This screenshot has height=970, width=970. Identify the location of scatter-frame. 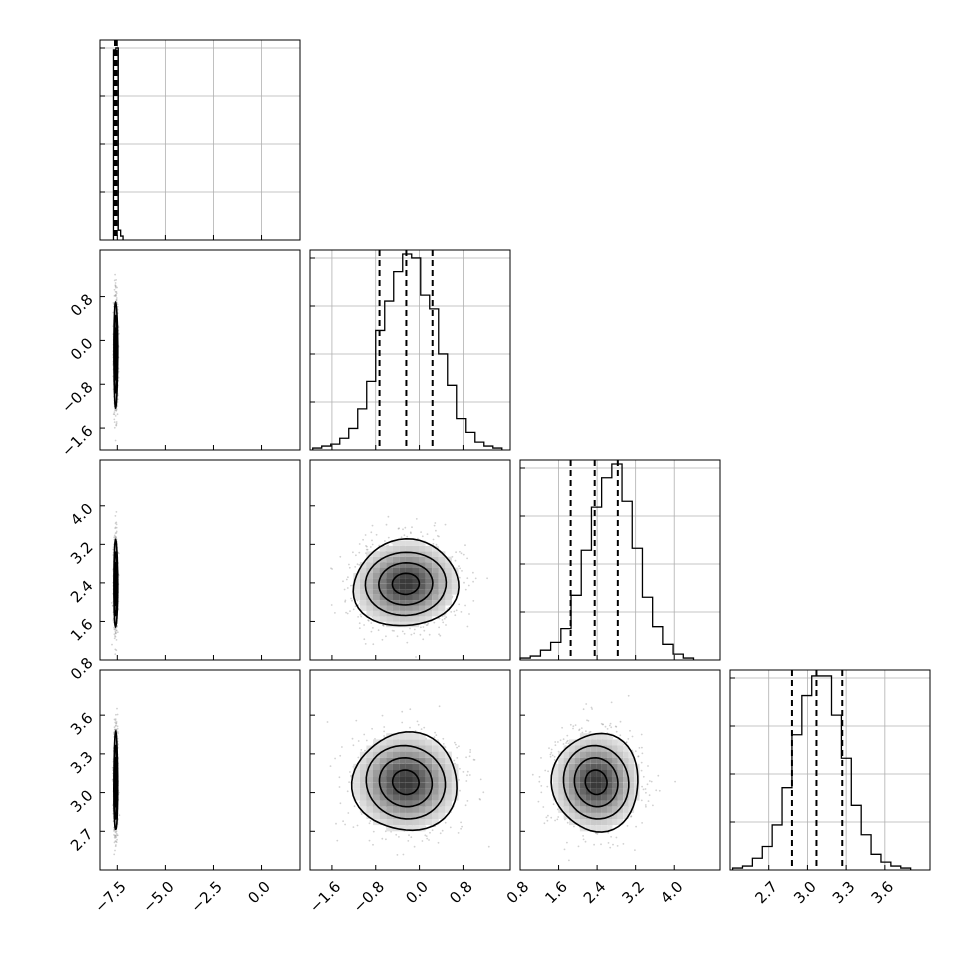
(200, 770).